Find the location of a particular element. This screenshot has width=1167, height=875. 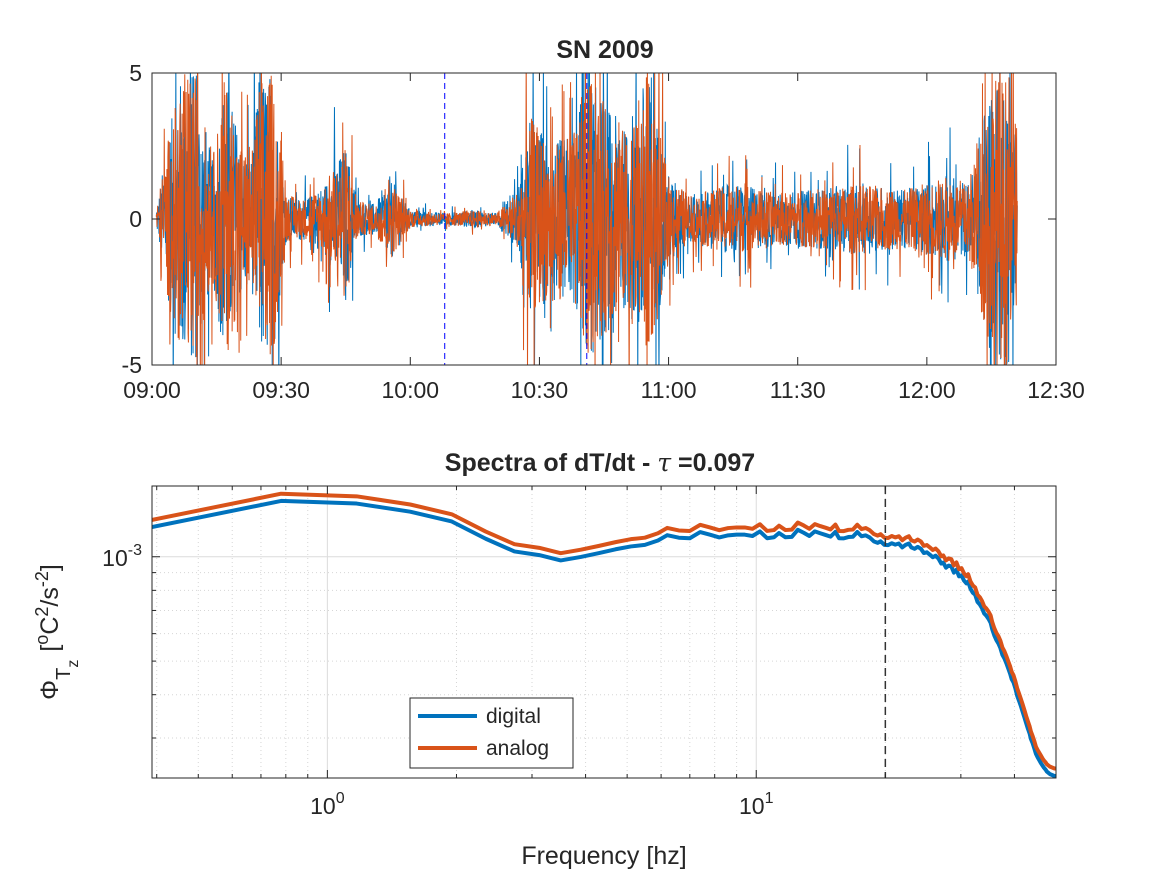

ylabel-z: z is located at coordinates (73, 664).